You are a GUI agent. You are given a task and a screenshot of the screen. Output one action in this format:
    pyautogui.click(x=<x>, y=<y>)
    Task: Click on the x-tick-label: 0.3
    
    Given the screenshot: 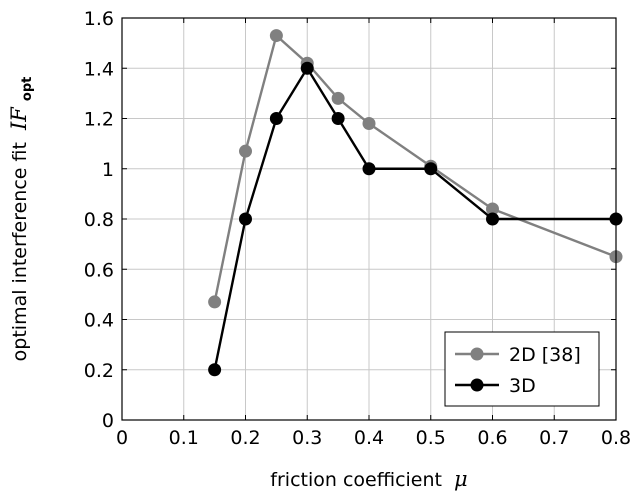 What is the action you would take?
    pyautogui.click(x=307, y=438)
    